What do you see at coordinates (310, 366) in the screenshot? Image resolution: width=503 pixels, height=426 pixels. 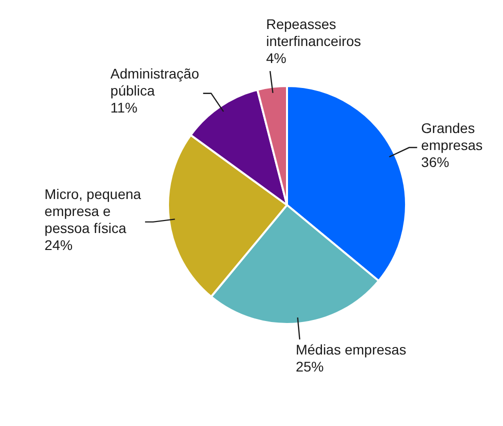 I see `data-label: 25%` at bounding box center [310, 366].